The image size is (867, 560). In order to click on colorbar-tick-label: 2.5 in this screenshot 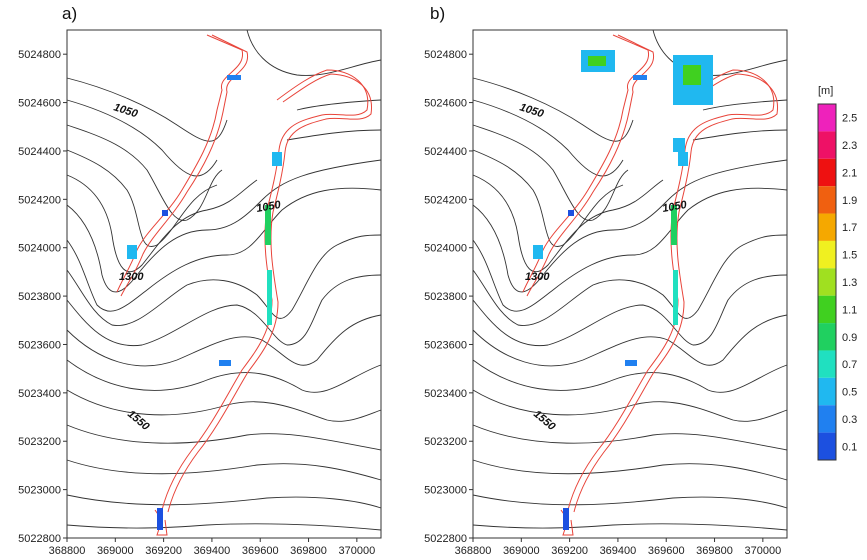, I will do `click(849, 119)`.